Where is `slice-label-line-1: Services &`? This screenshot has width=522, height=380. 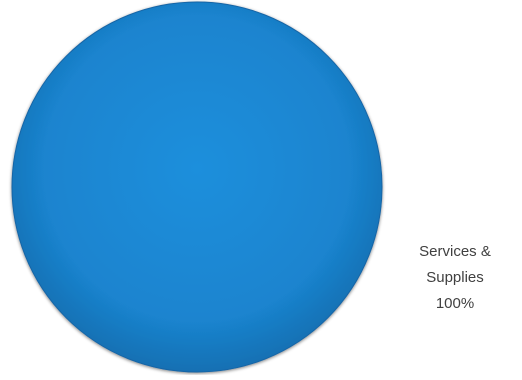 slice-label-line-1: Services & is located at coordinates (455, 251).